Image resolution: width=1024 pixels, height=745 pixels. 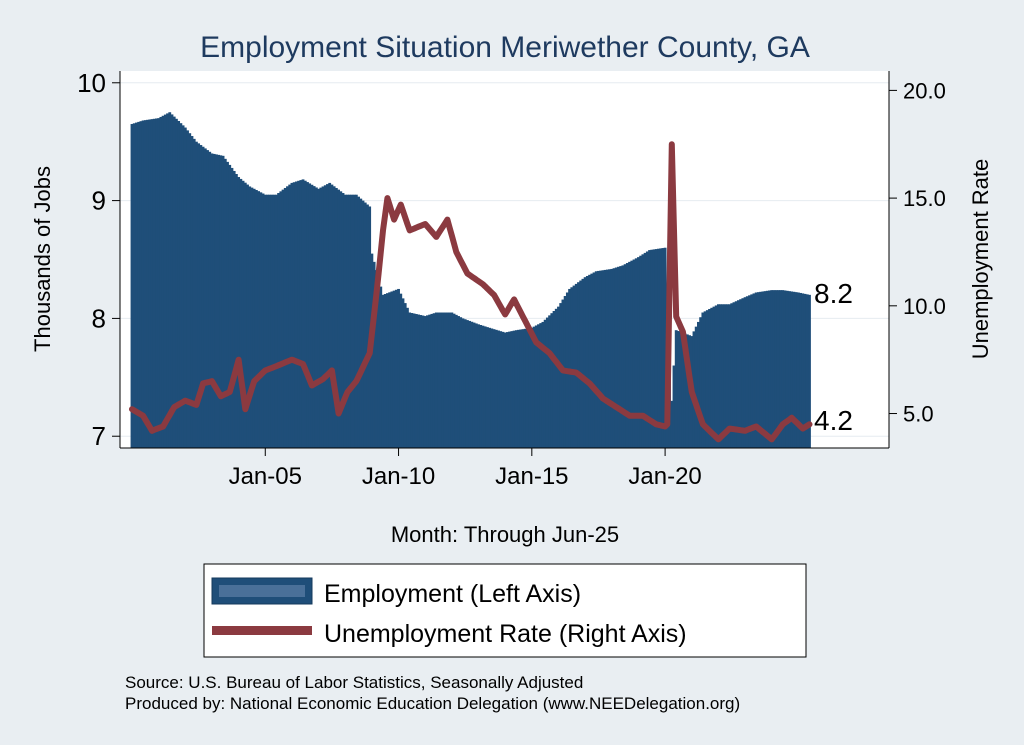 What do you see at coordinates (531, 476) in the screenshot?
I see `x-tick-label: Jan-15` at bounding box center [531, 476].